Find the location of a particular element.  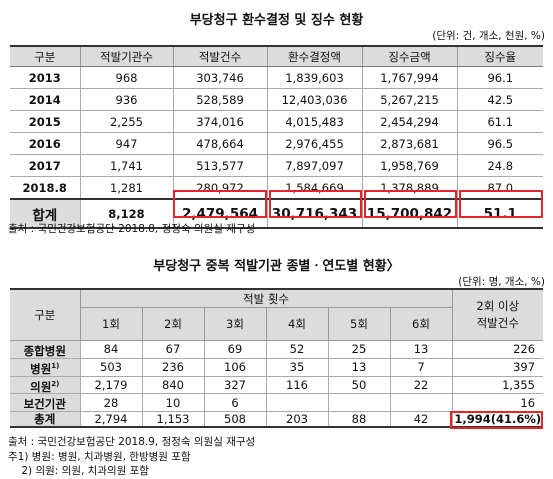

cell-year: 2016 is located at coordinates (45, 143).